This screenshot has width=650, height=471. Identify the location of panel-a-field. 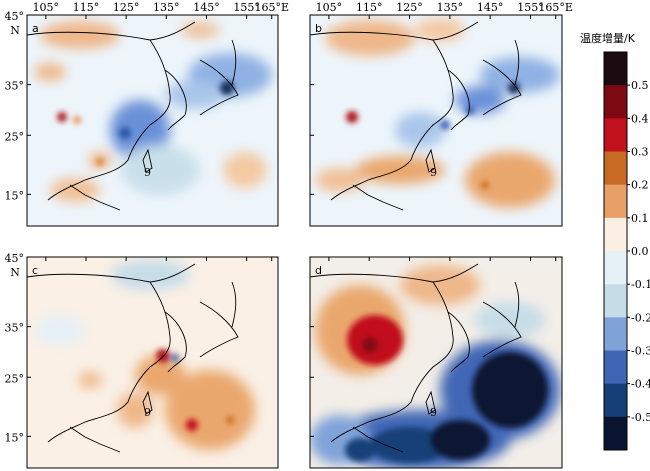
(153, 111).